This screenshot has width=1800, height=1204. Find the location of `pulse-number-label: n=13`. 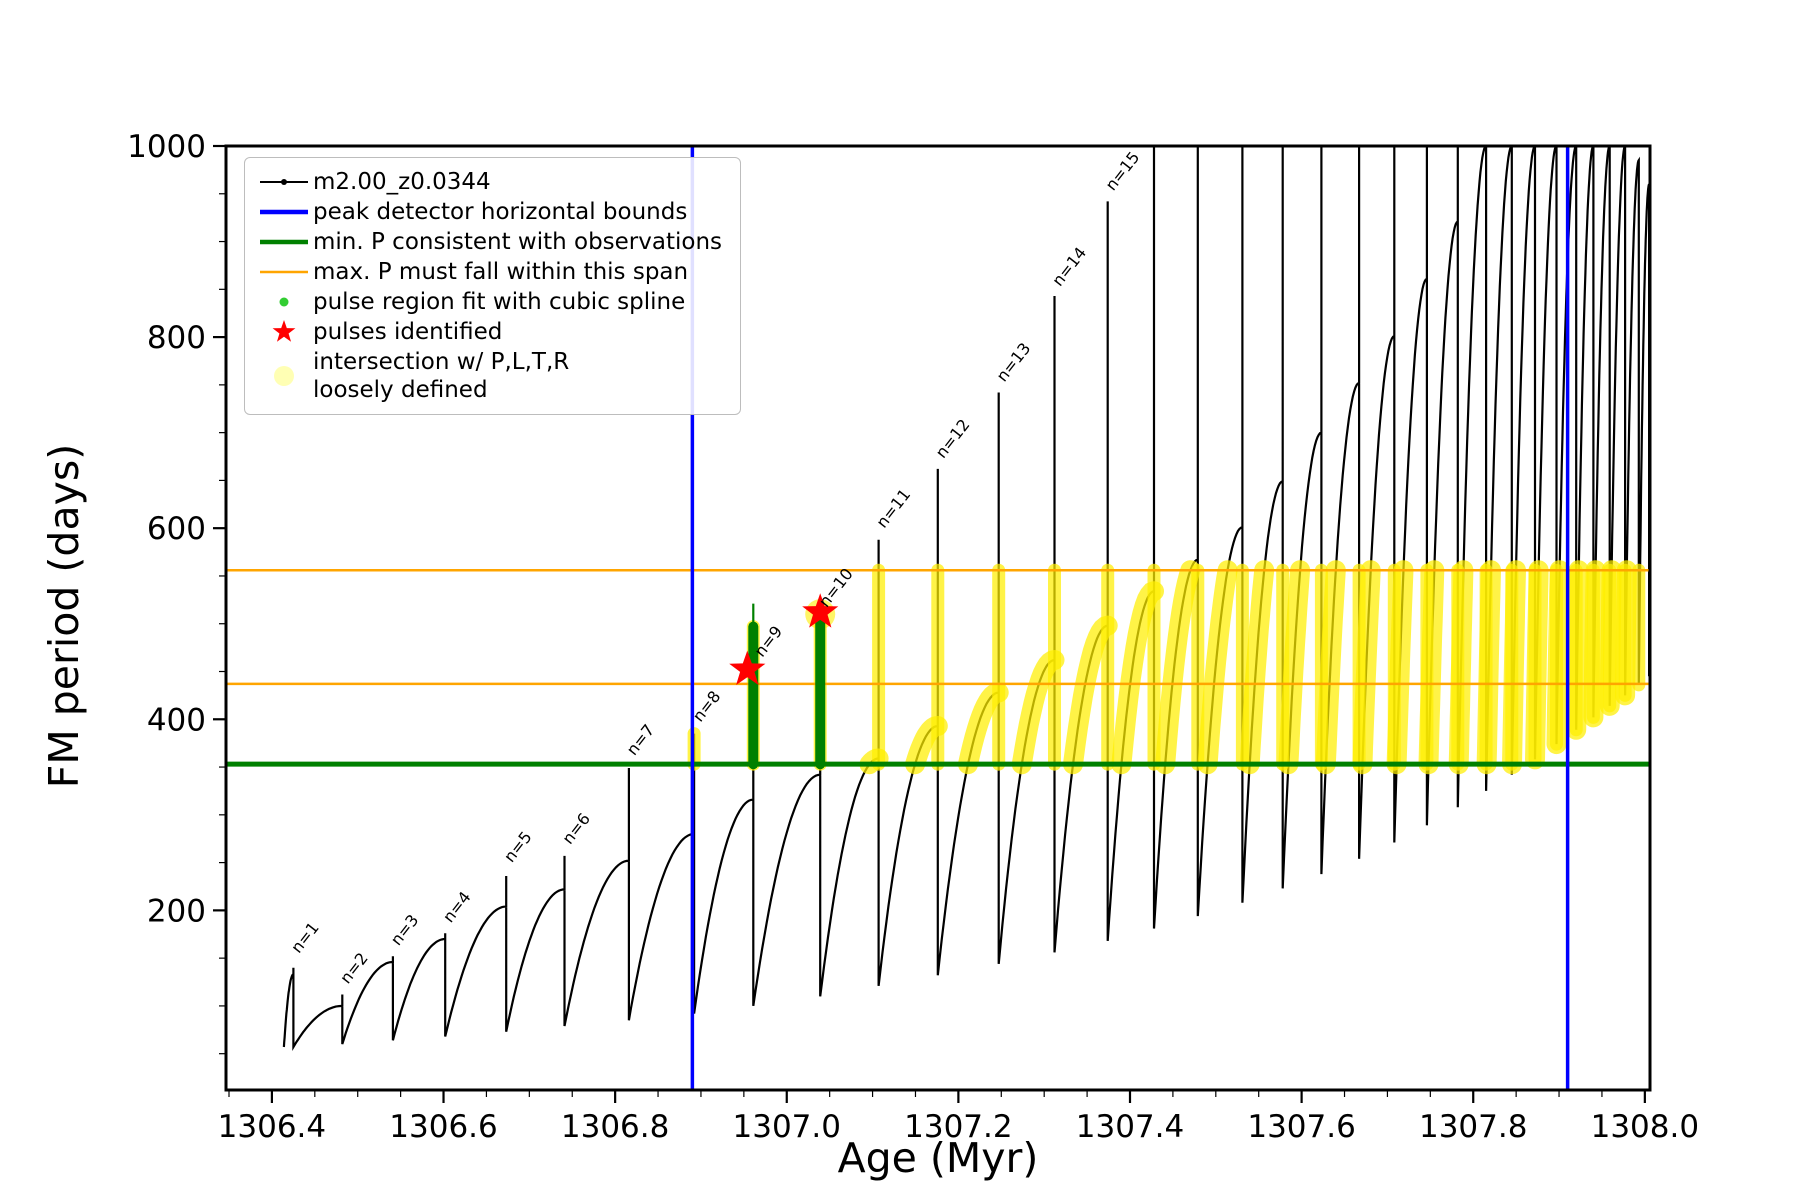

pulse-number-label: n=13 is located at coordinates (1013, 362).